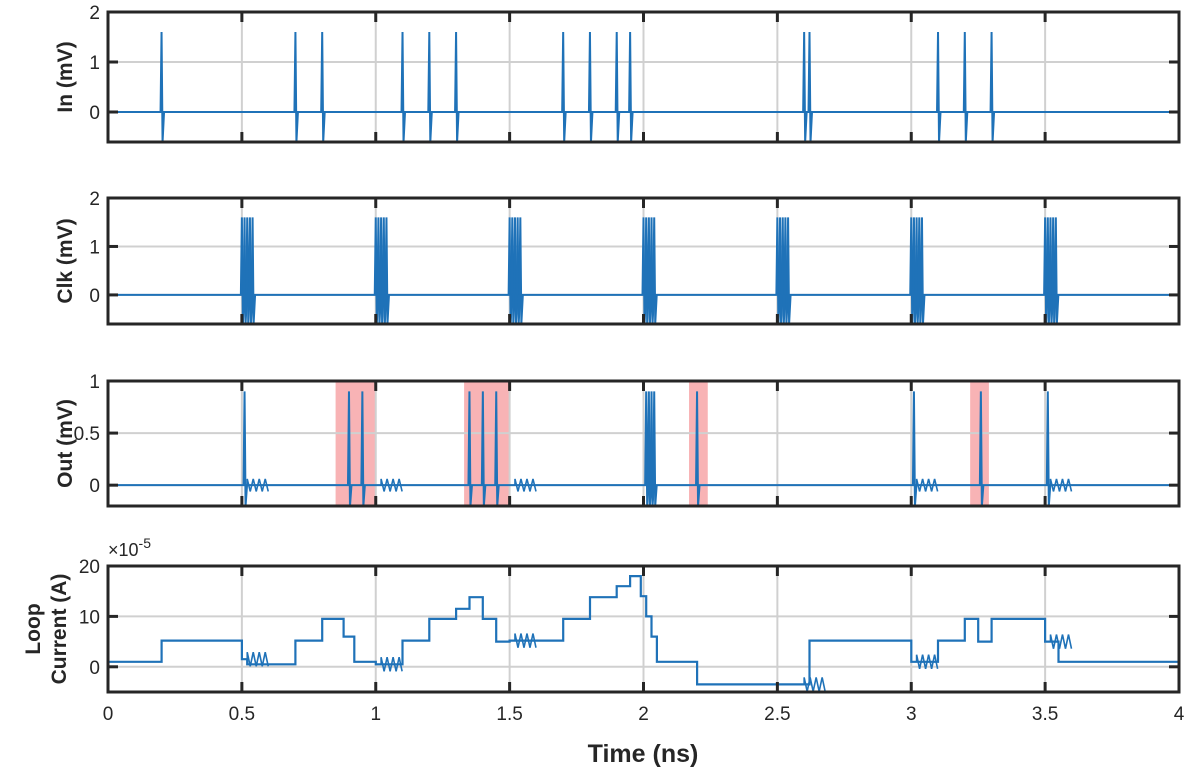 This screenshot has width=1196, height=782. I want to click on x-tick-label: 1, so click(375, 714).